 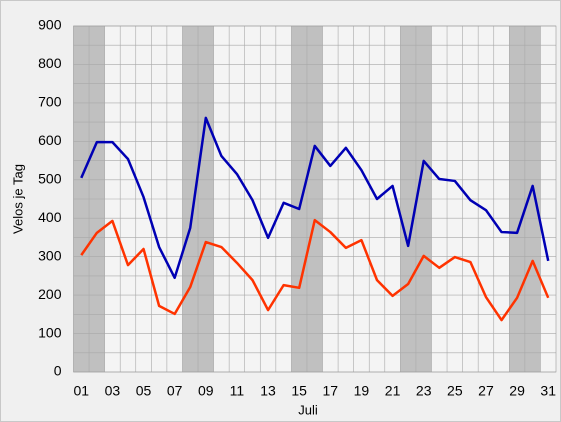 What do you see at coordinates (50, 140) in the screenshot?
I see `y-tick-label: 600` at bounding box center [50, 140].